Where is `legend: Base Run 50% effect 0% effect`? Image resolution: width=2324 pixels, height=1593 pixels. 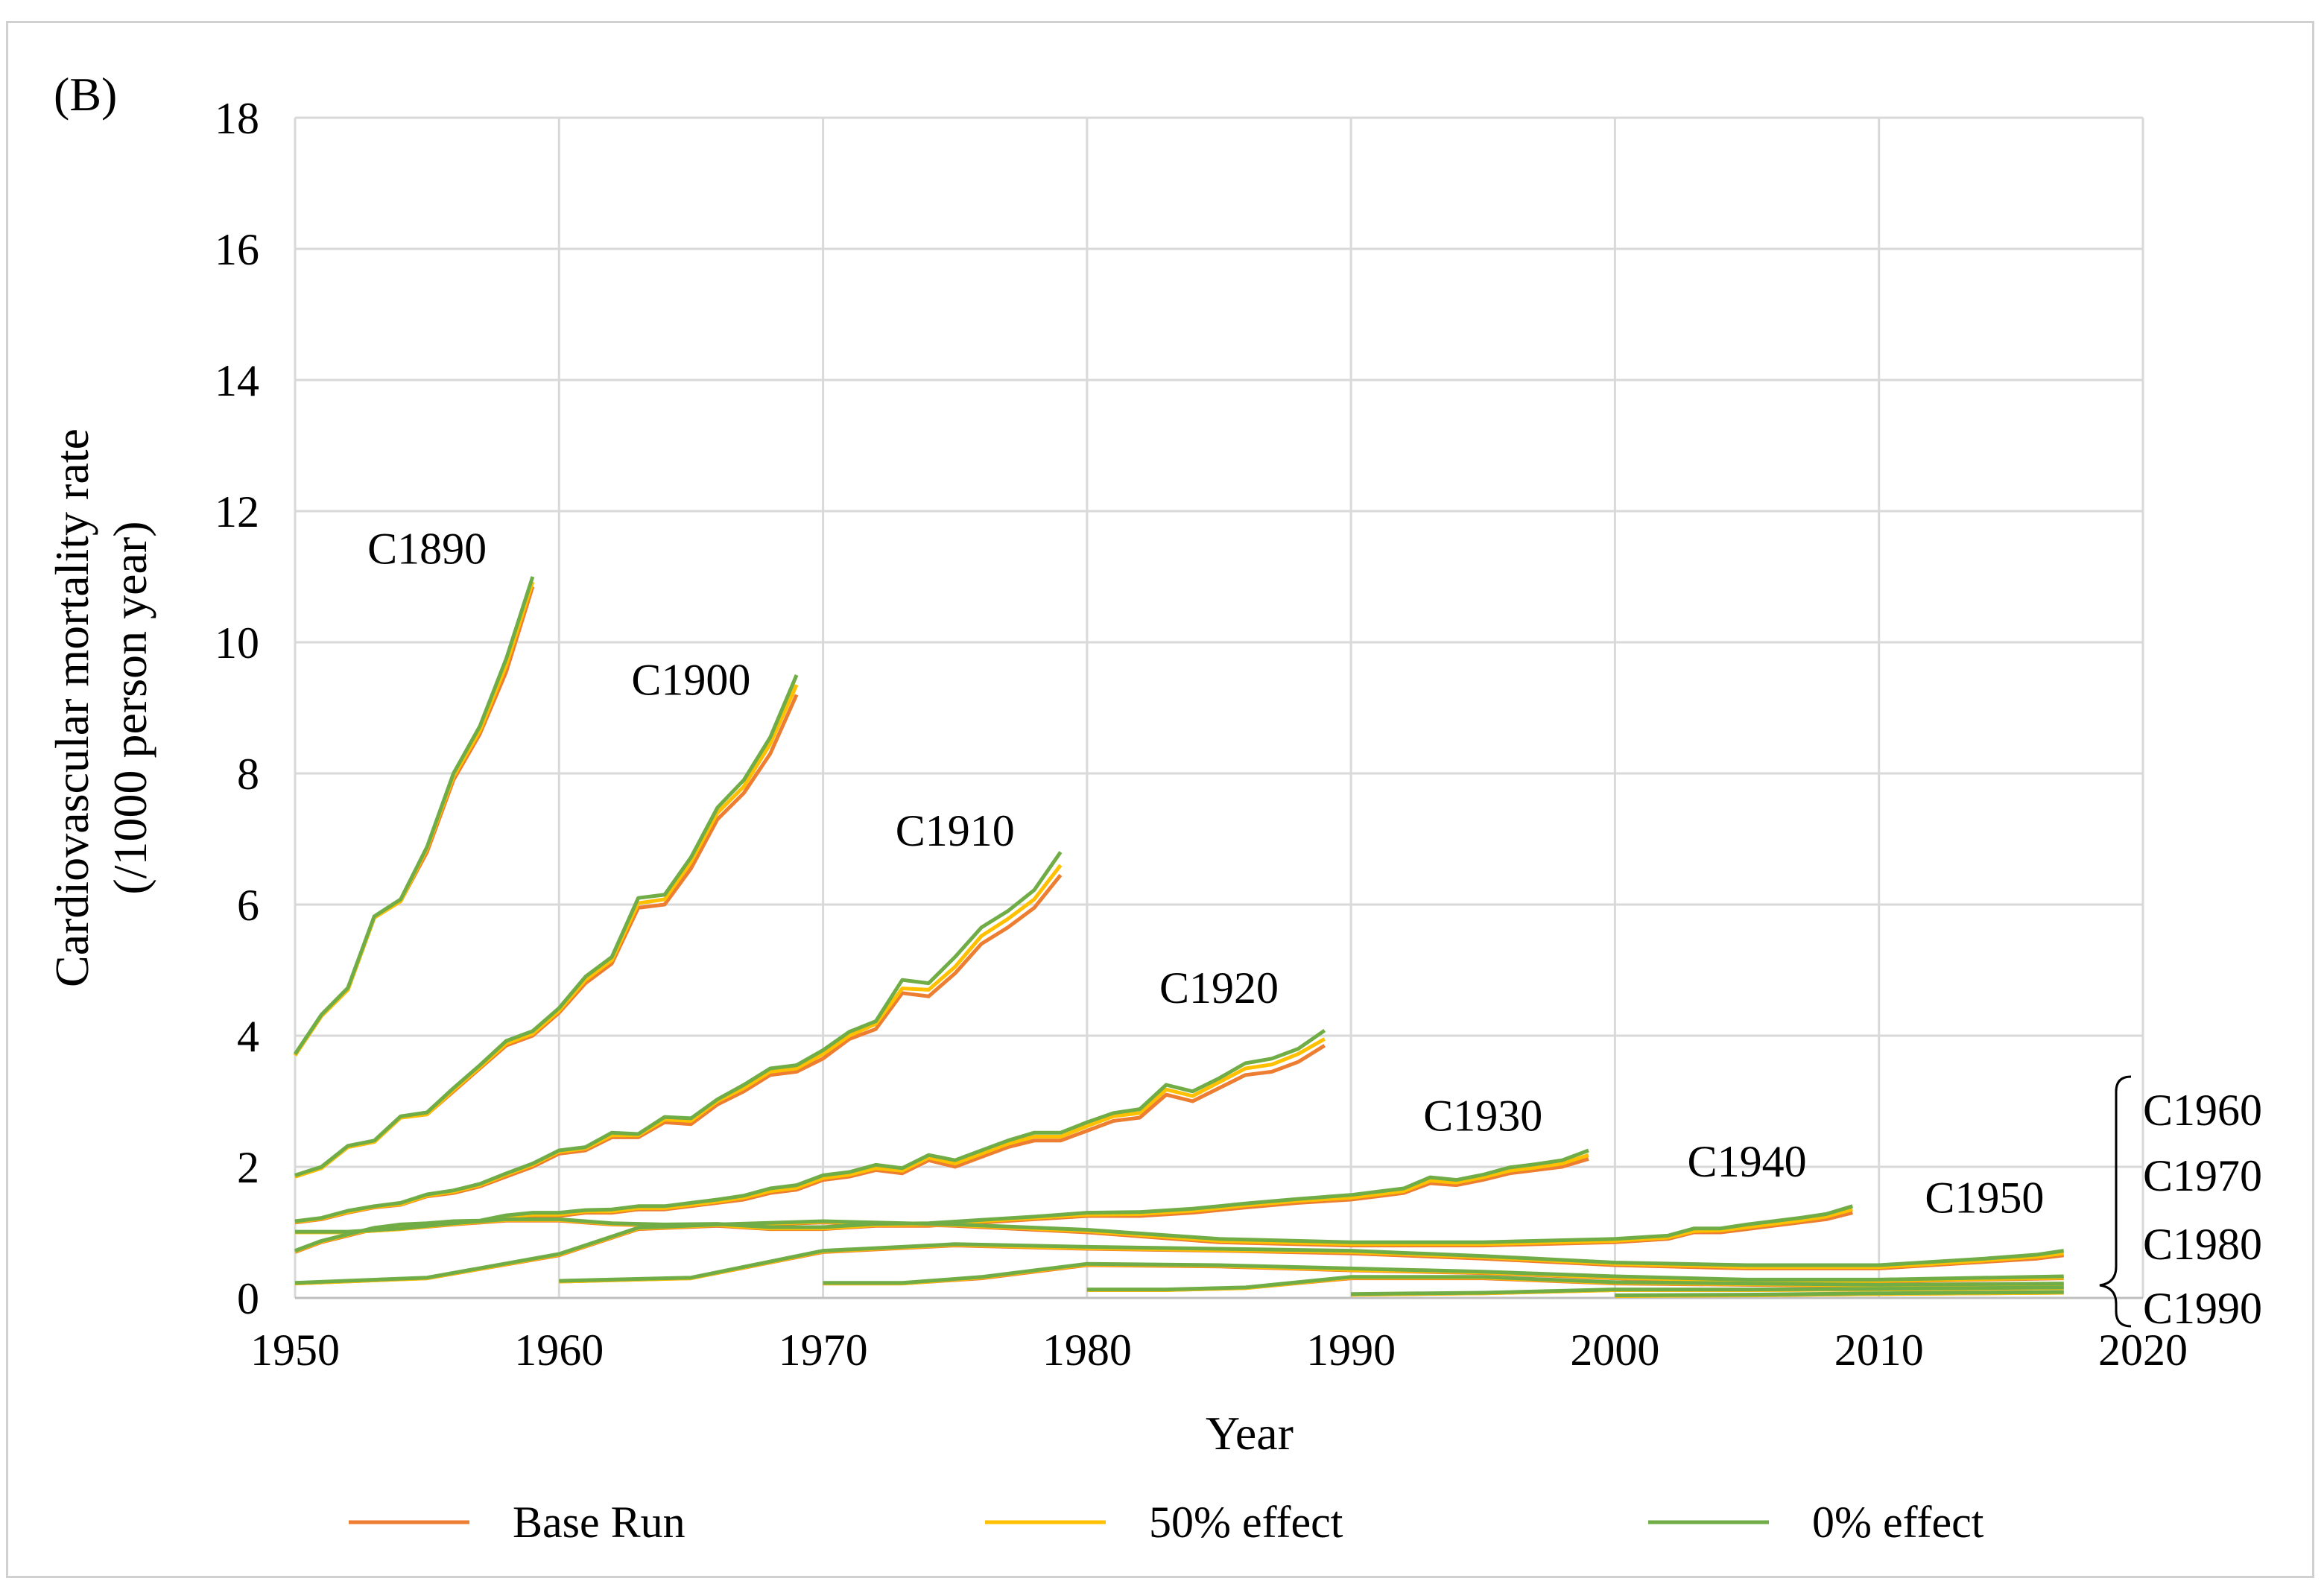 legend: Base Run 50% effect 0% effect is located at coordinates (1167, 1522).